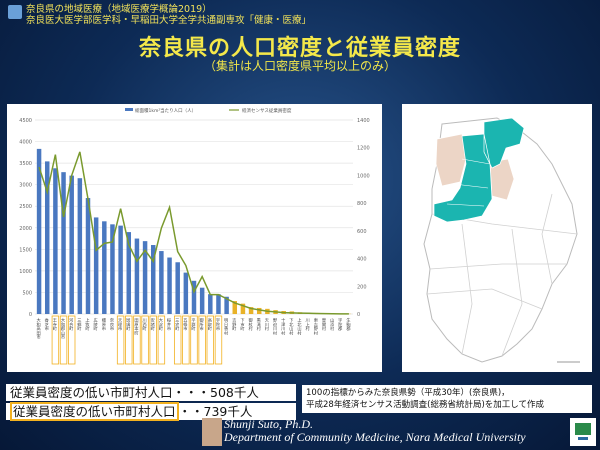 Image resolution: width=600 pixels, height=450 pixels. Describe the element at coordinates (332, 324) in the screenshot. I see `category-label: 山添村` at that location.